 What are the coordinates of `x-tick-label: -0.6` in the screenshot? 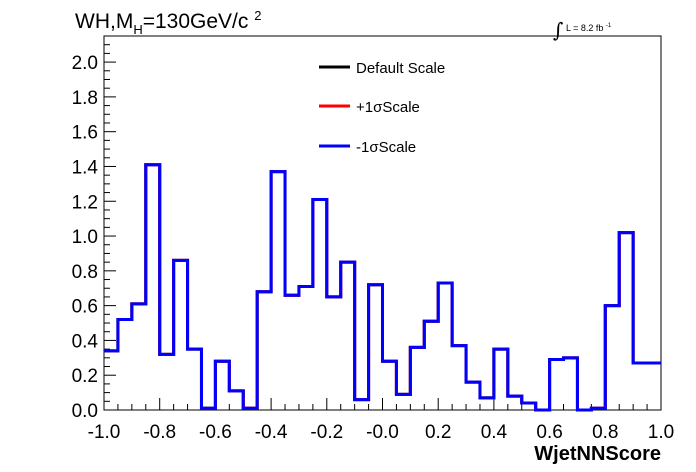 It's located at (215, 432).